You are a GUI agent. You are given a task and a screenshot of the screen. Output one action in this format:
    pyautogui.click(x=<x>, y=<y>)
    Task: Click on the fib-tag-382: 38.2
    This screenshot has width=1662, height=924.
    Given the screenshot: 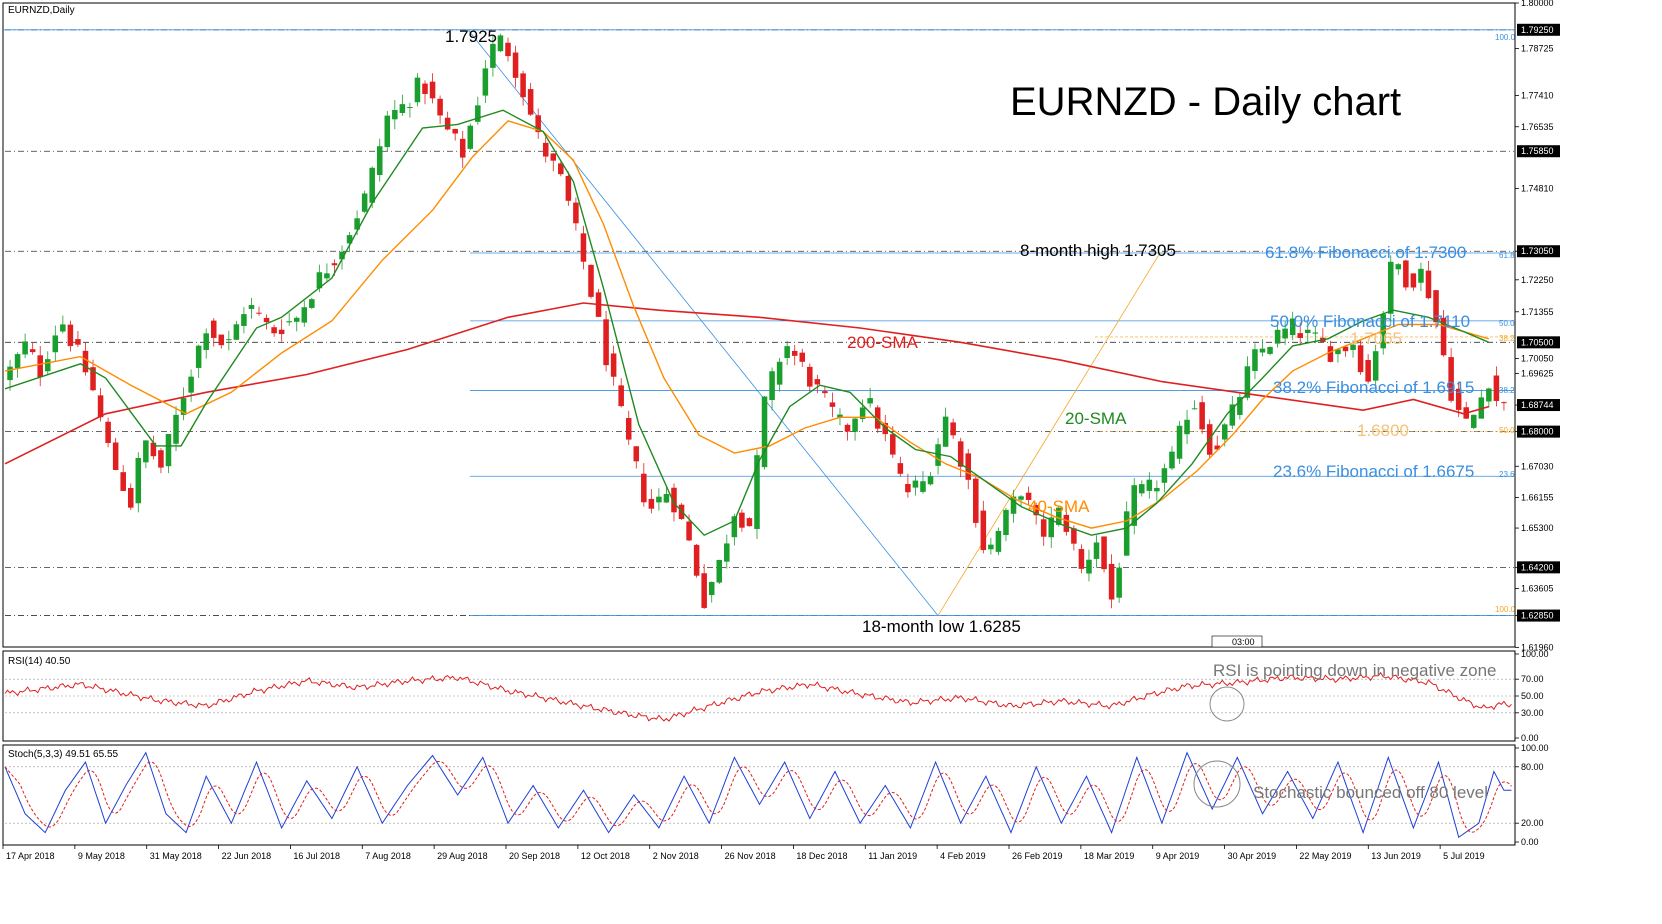 What is the action you would take?
    pyautogui.click(x=1507, y=390)
    